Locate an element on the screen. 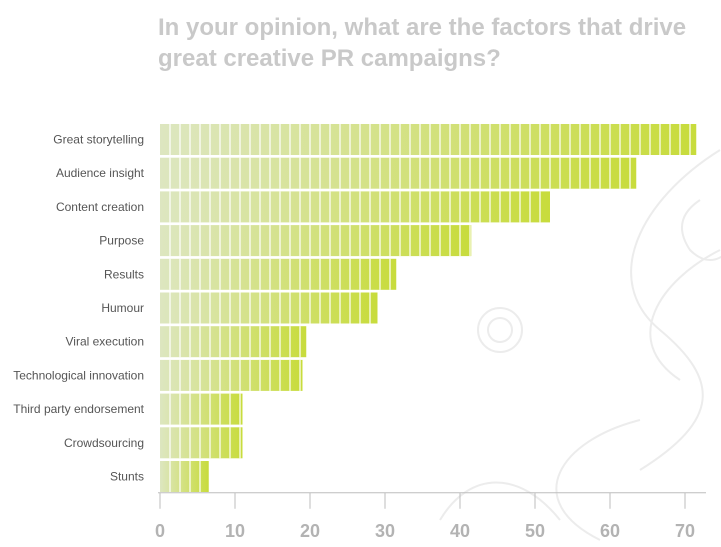 This screenshot has width=721, height=547. bar-crowdsourcing is located at coordinates (201, 443).